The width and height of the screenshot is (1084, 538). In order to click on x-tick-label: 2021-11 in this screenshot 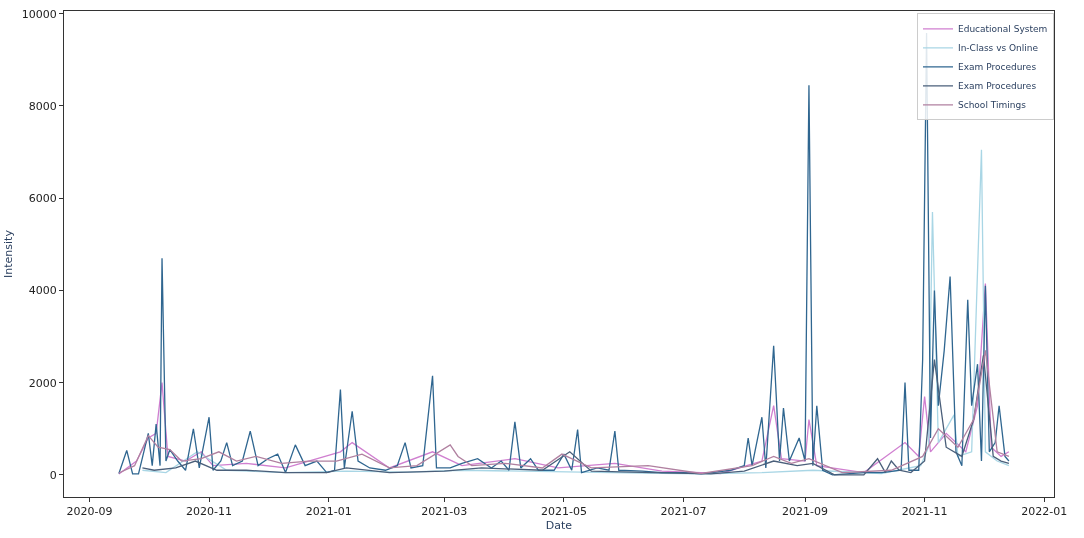, I will do `click(924, 512)`.